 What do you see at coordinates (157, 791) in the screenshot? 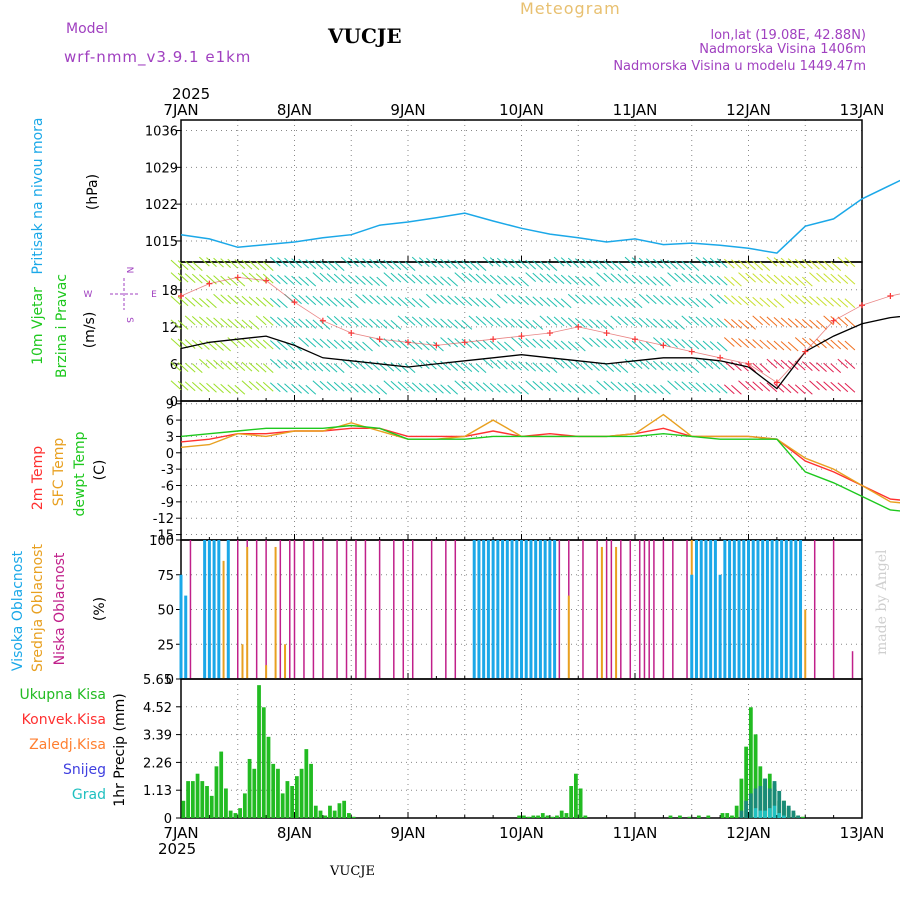
I see `y-tick-label: 1.13` at bounding box center [157, 791].